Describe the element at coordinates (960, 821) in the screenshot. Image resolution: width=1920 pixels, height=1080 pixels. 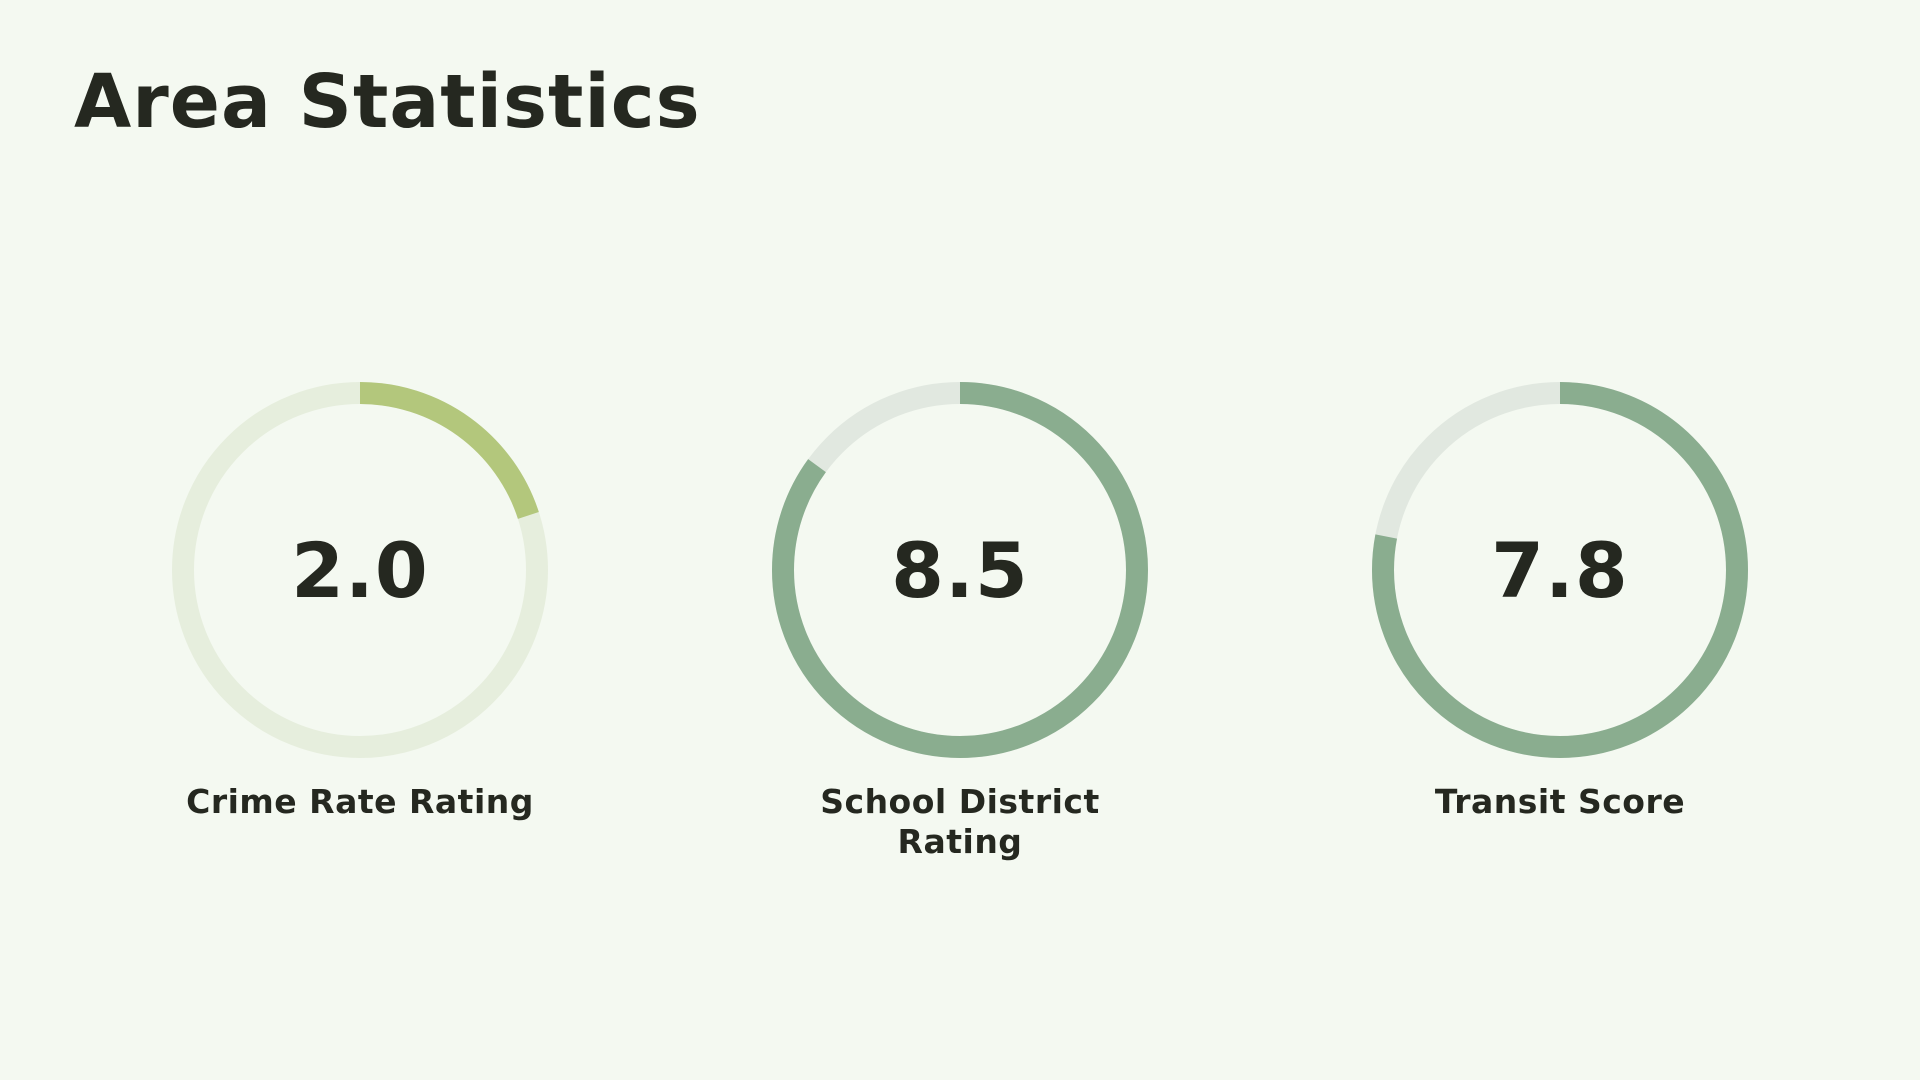
I see `gauge-label: School District Rating` at that location.